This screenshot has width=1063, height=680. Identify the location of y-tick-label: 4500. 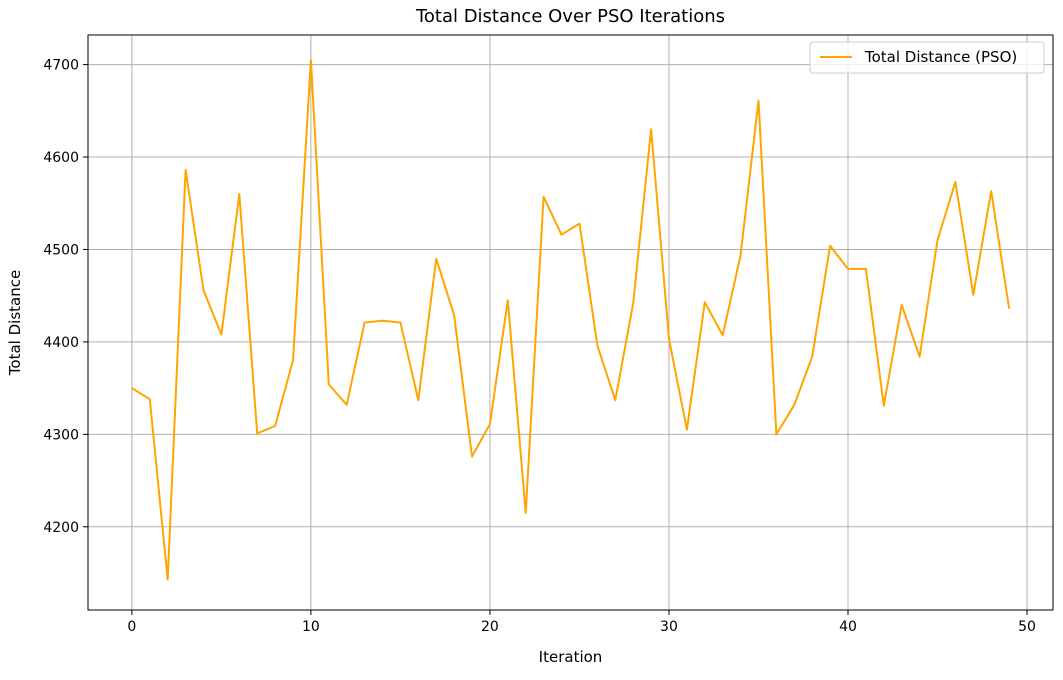
(61, 250).